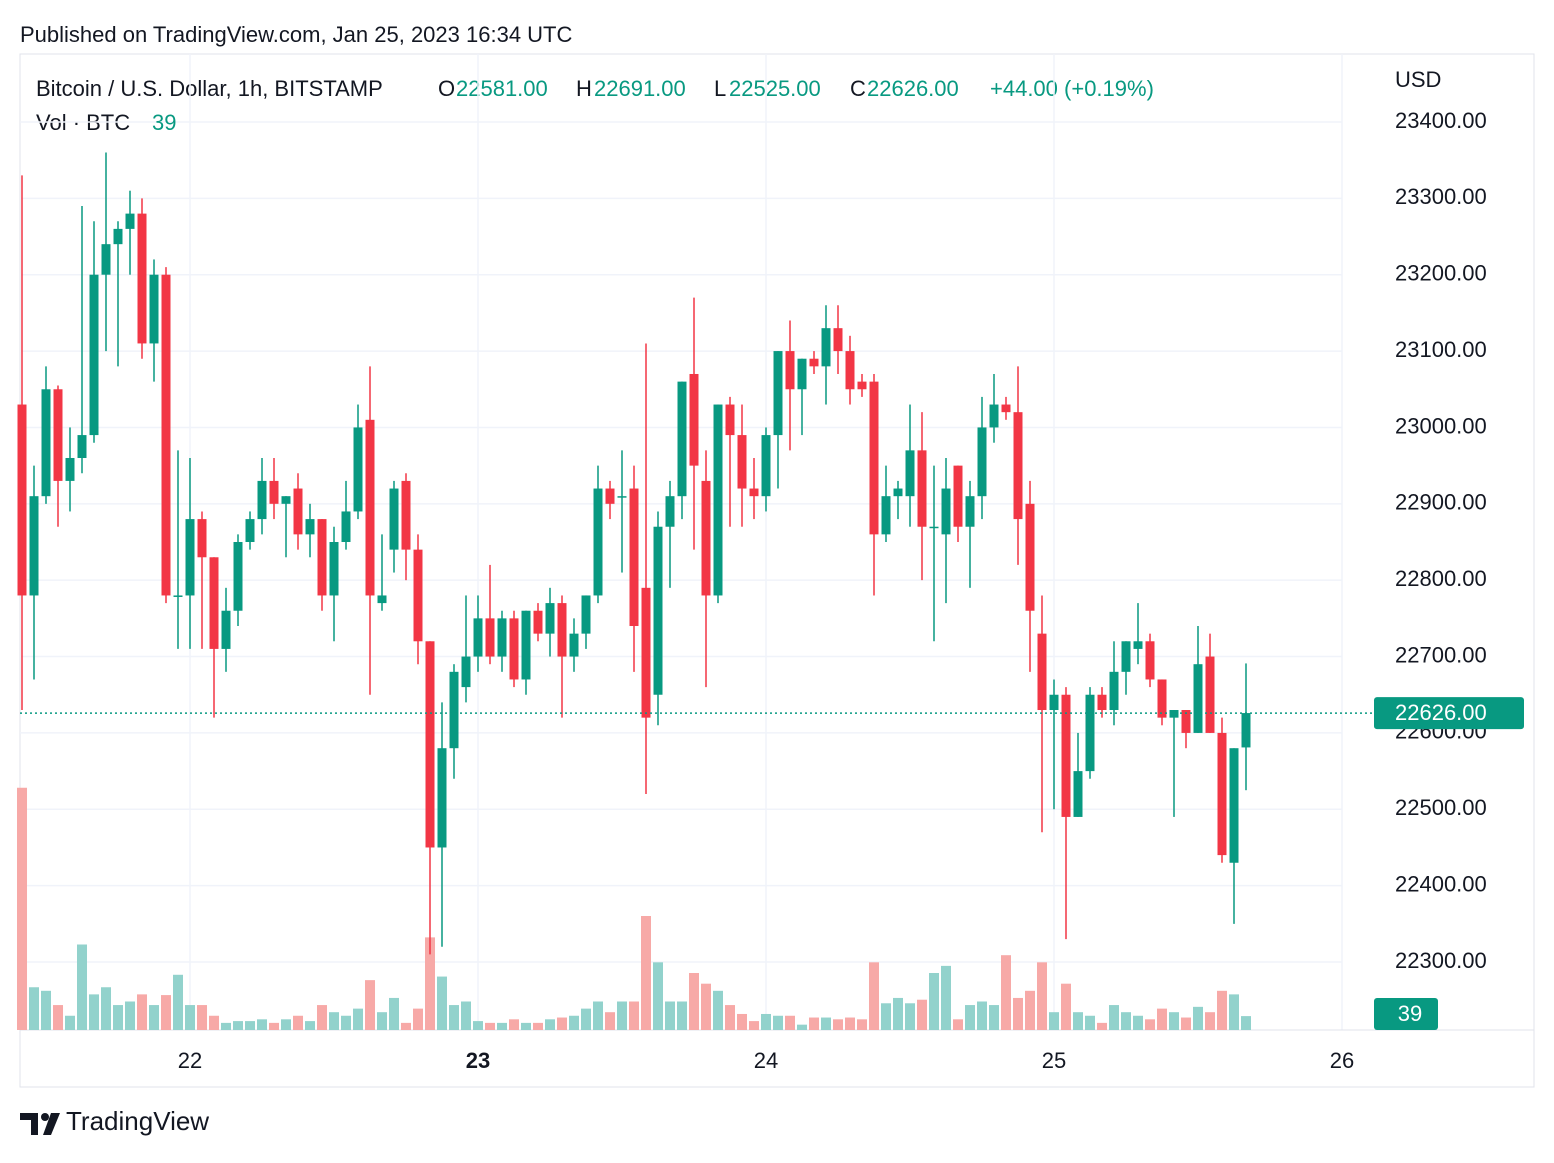  I want to click on last-price-label: 22626.00, so click(1441, 712).